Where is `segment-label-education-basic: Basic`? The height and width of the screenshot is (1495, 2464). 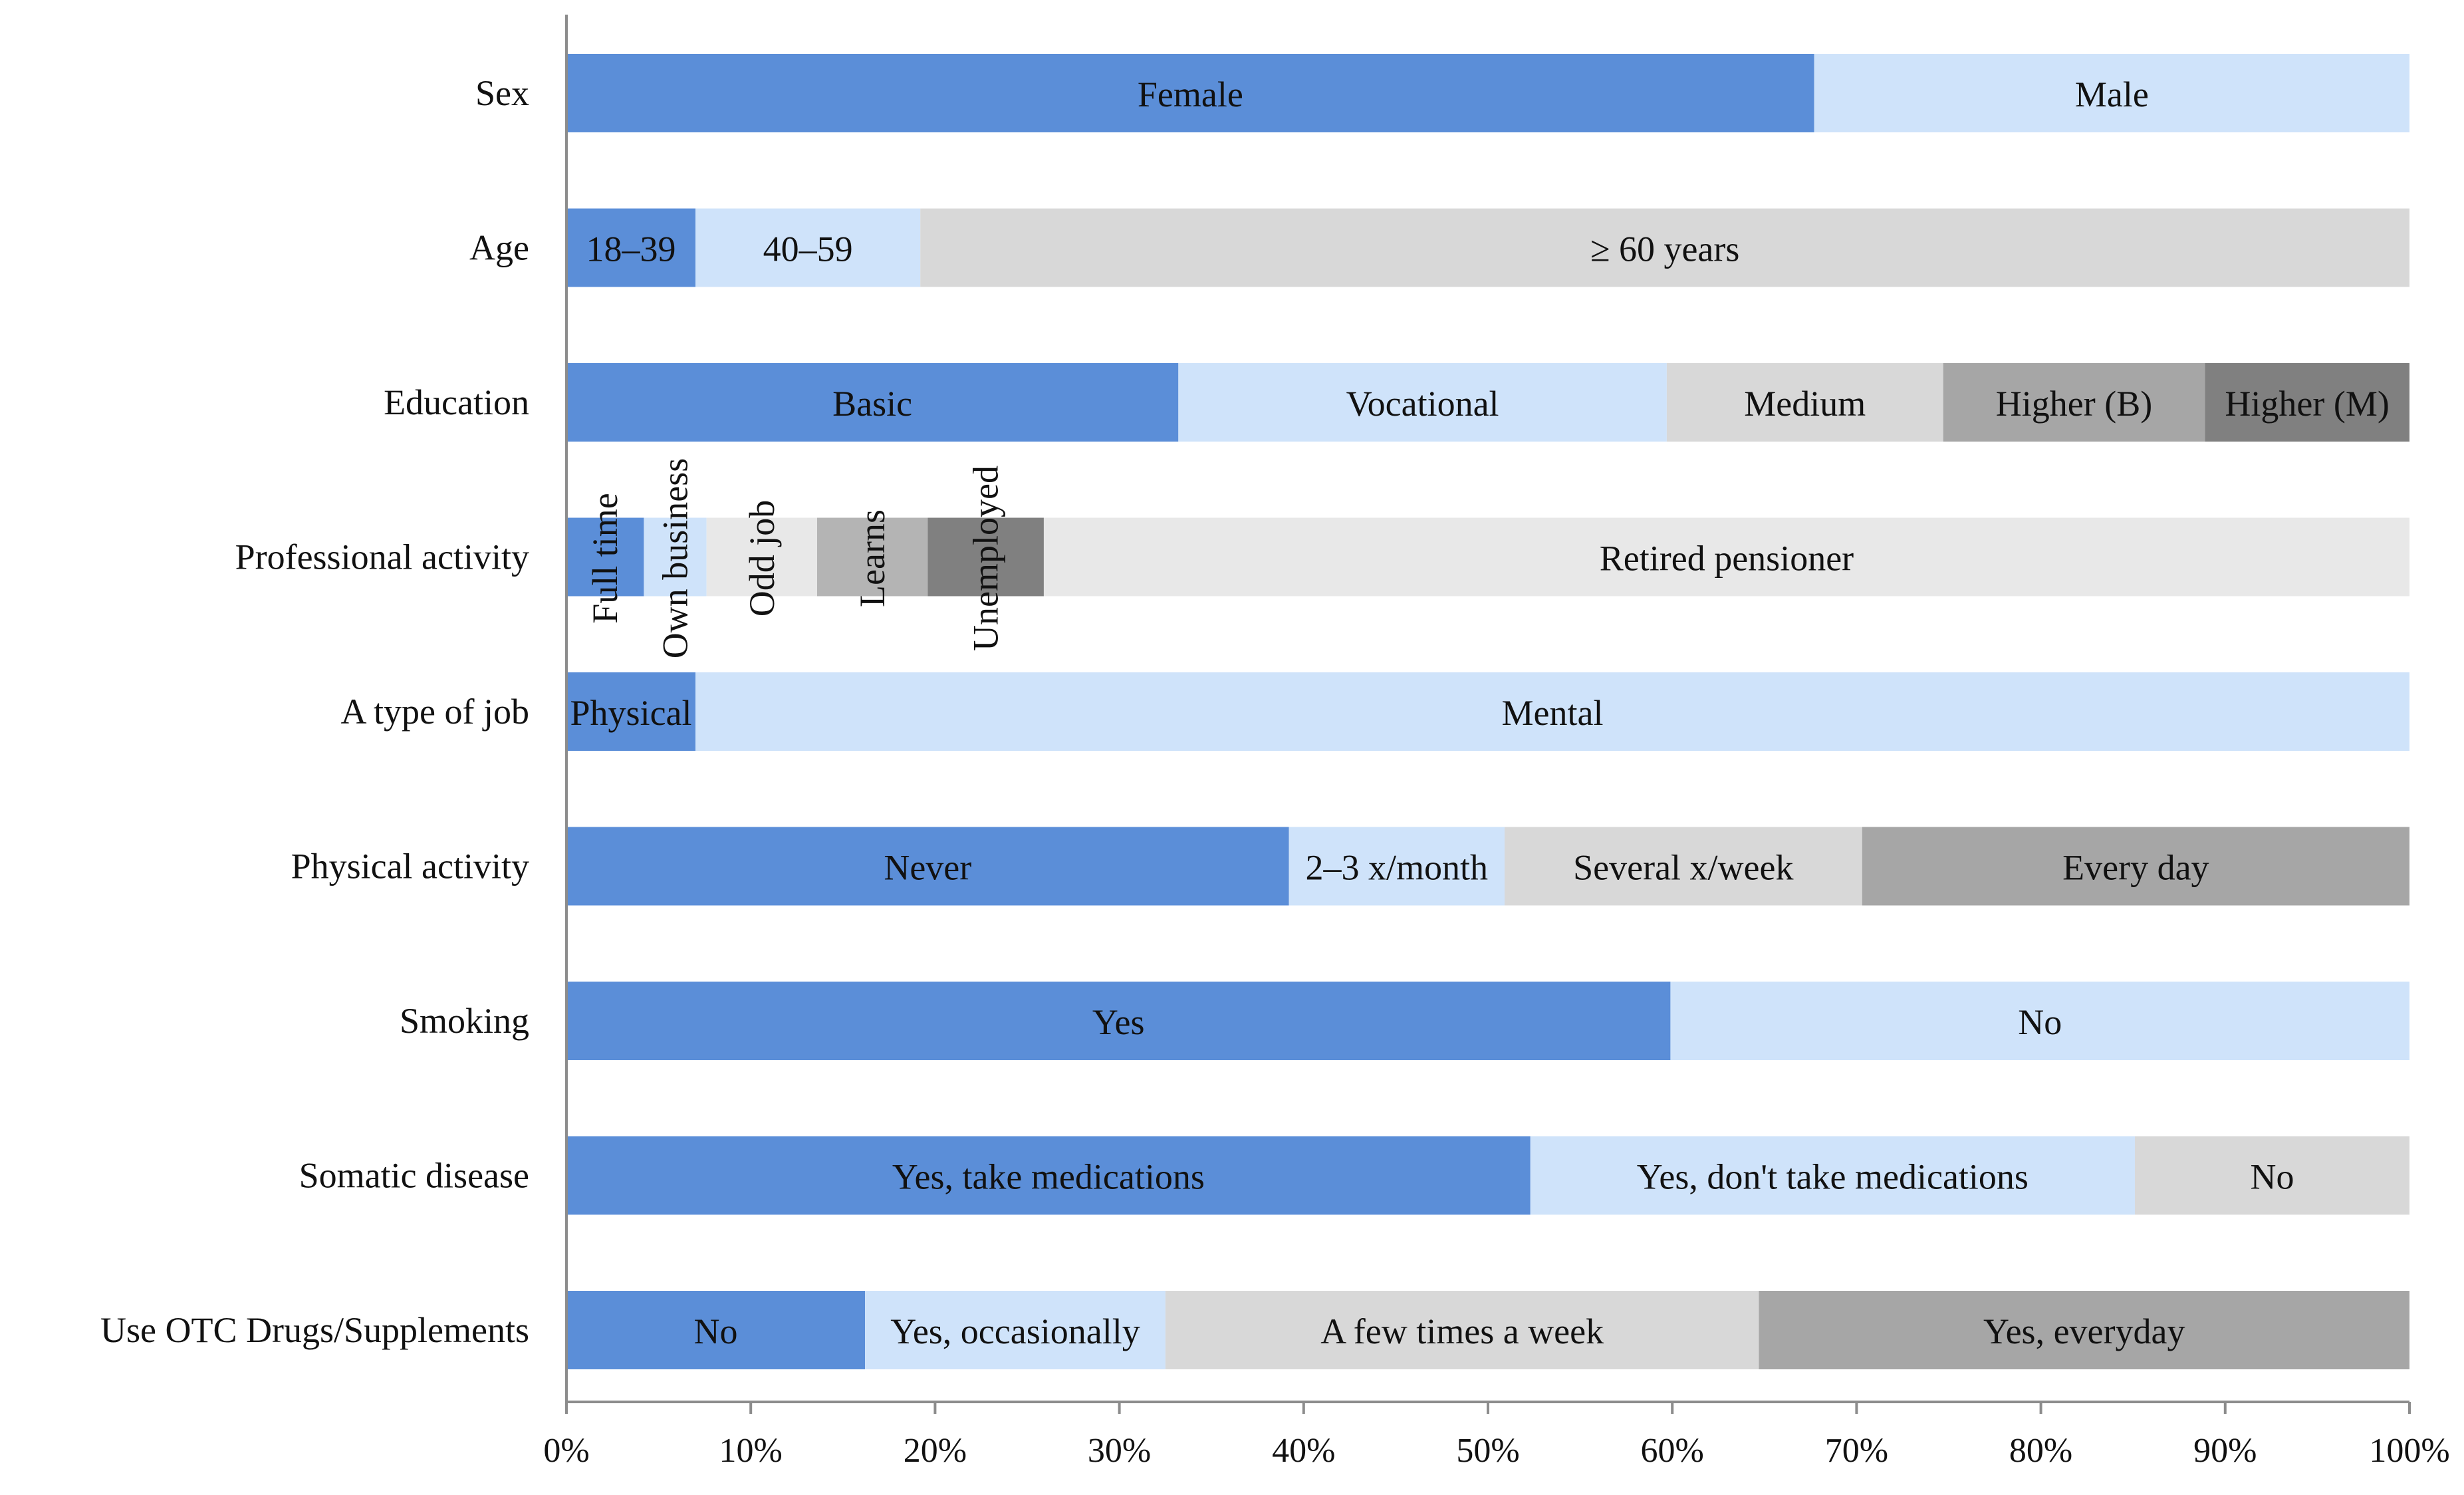 segment-label-education-basic: Basic is located at coordinates (872, 404).